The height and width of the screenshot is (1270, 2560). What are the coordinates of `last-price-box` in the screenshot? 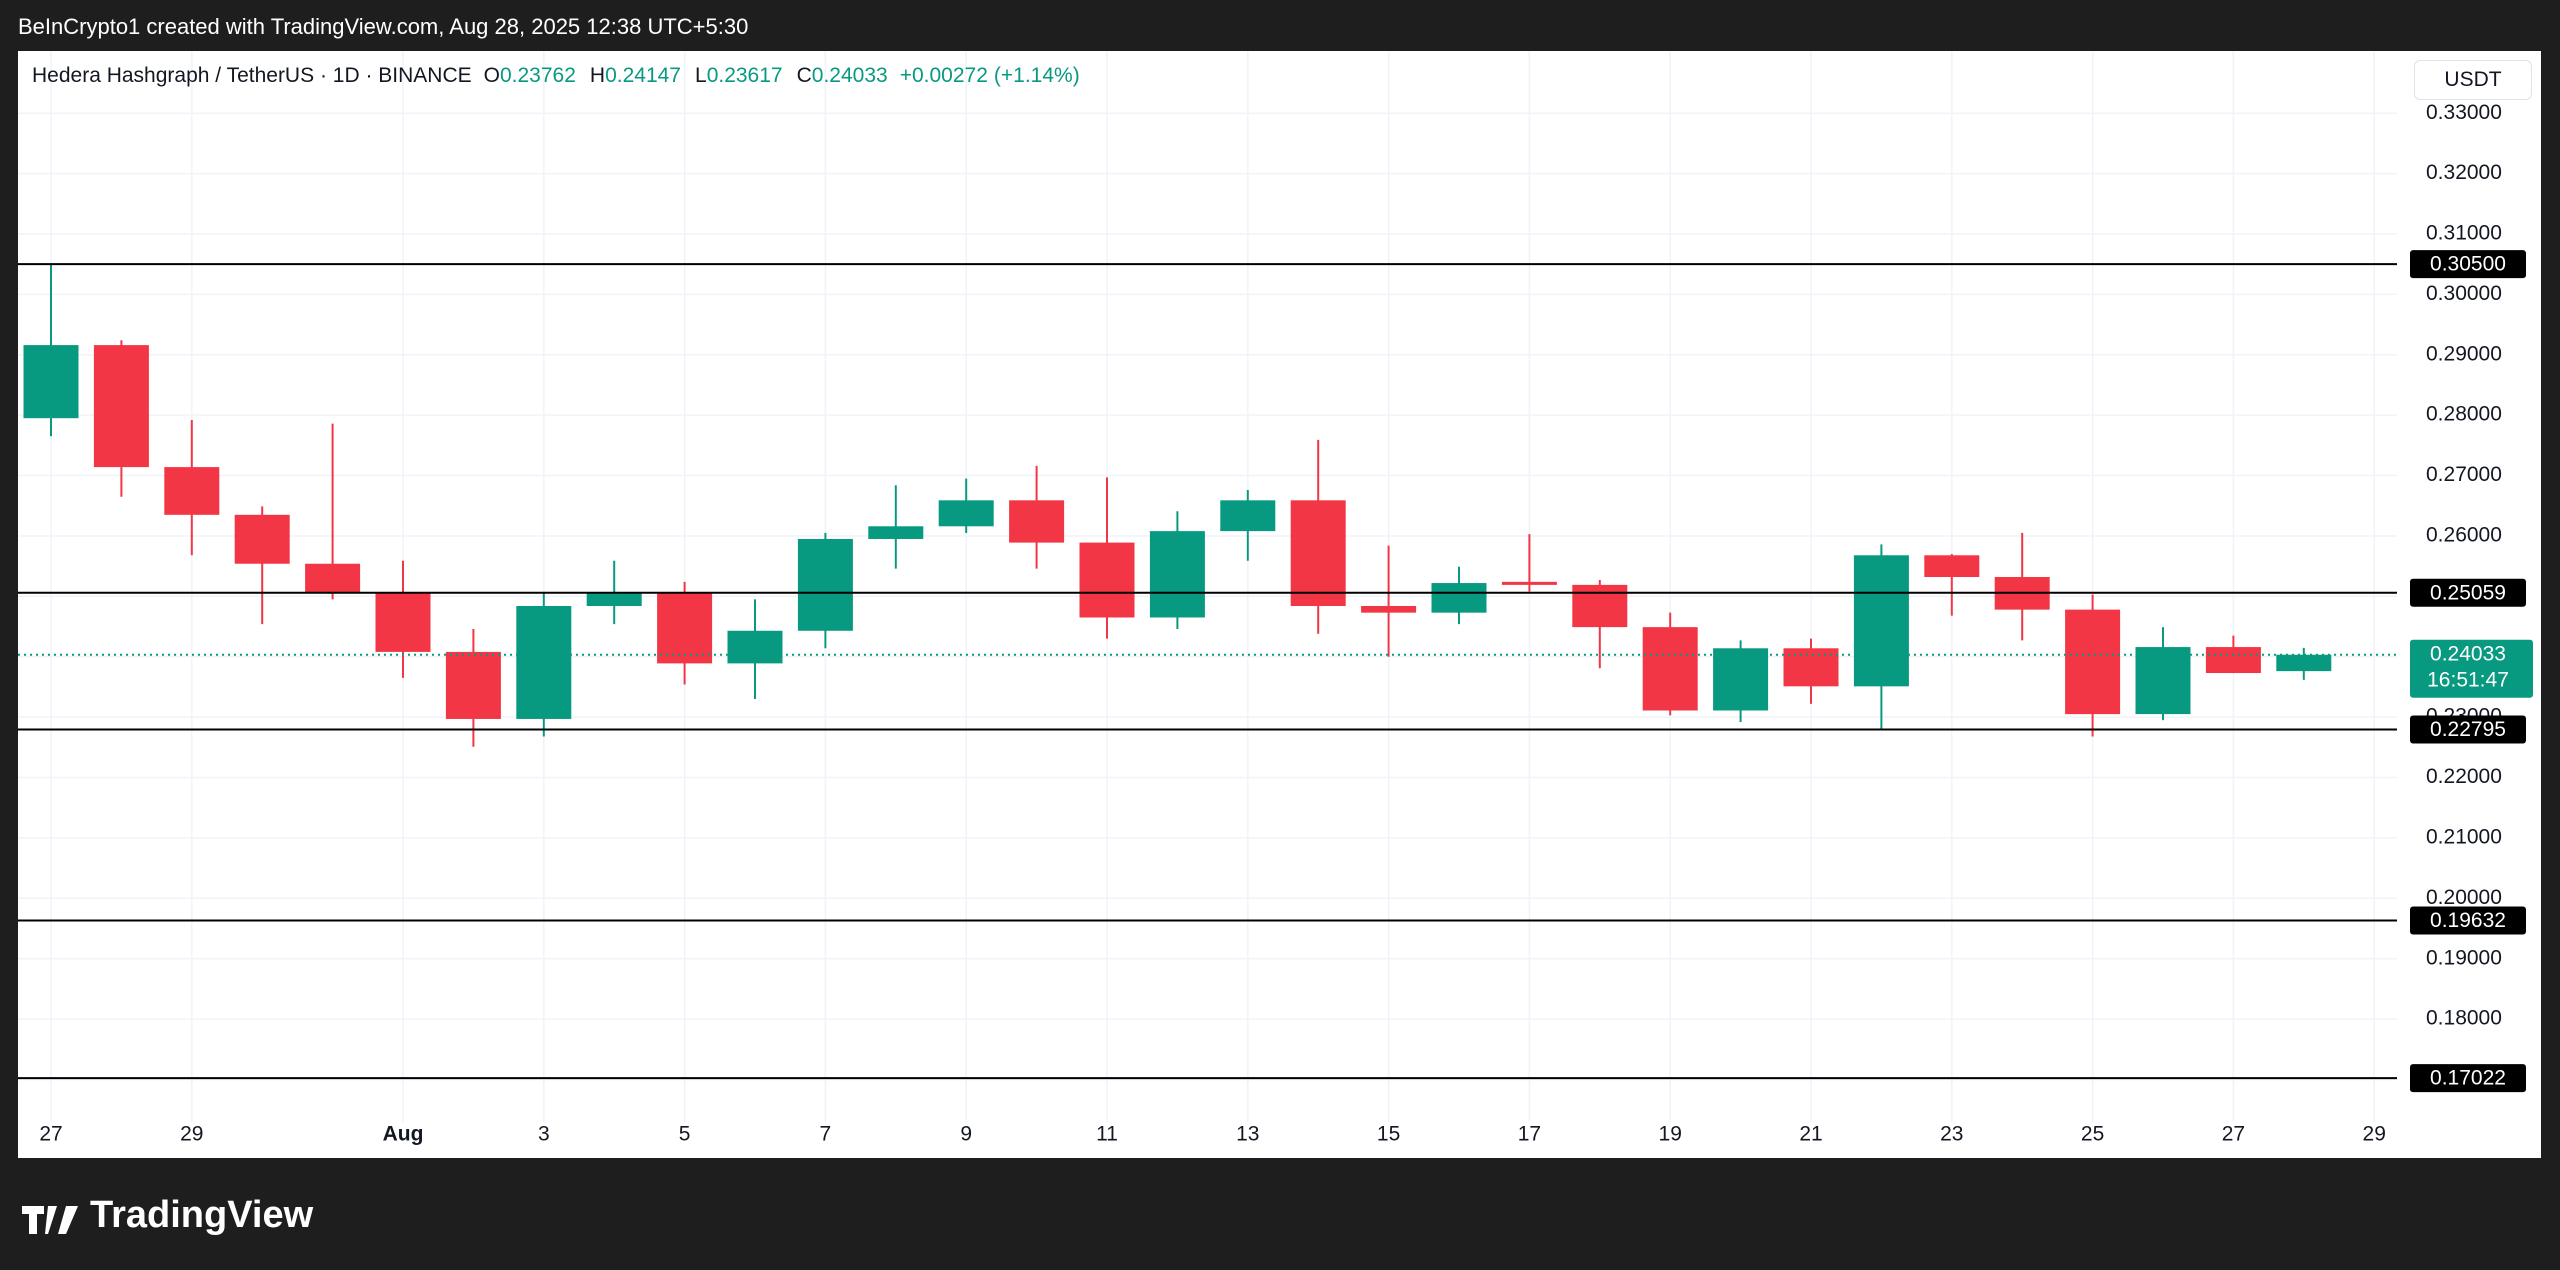 It's located at (2471, 668).